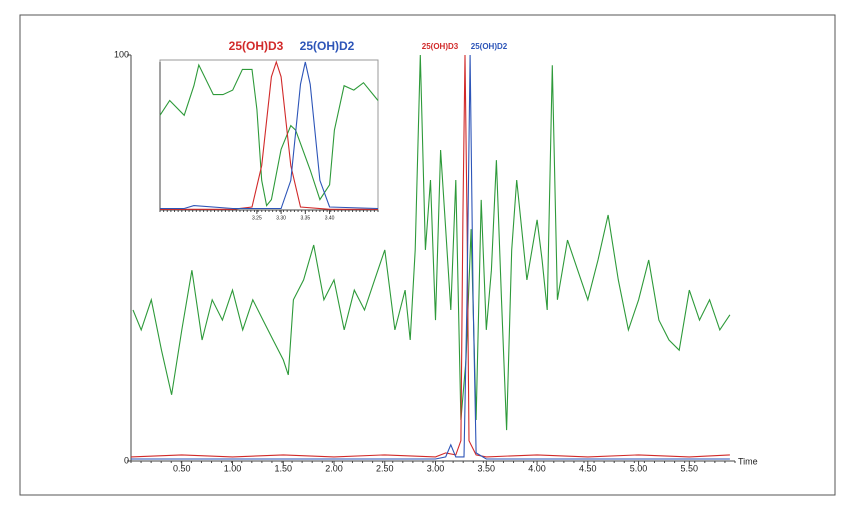 The width and height of the screenshot is (855, 521). Describe the element at coordinates (690, 468) in the screenshot. I see `x-tick-label: 5.50` at that location.